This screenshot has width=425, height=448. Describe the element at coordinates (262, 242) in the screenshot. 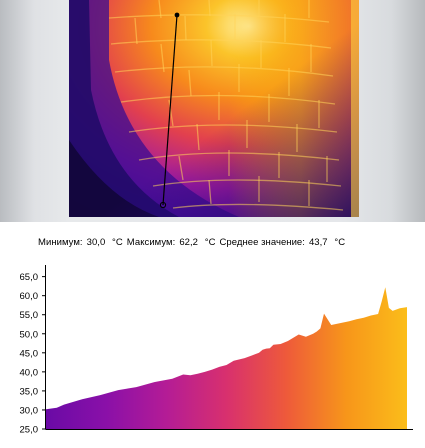

I see `avg-label: Среднее значение:` at that location.